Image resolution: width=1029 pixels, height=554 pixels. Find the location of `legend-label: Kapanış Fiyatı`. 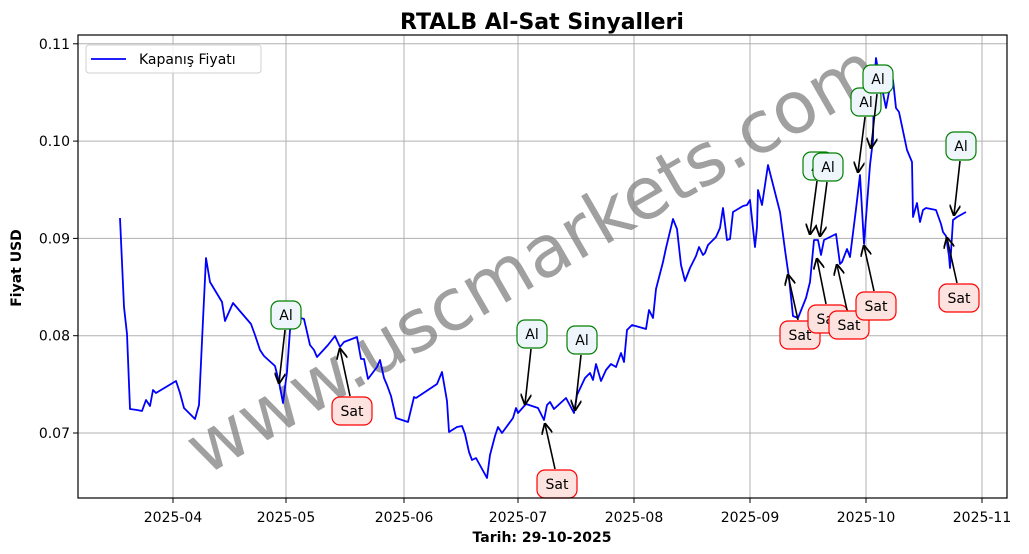

legend-label: Kapanış Fiyatı is located at coordinates (187, 60).